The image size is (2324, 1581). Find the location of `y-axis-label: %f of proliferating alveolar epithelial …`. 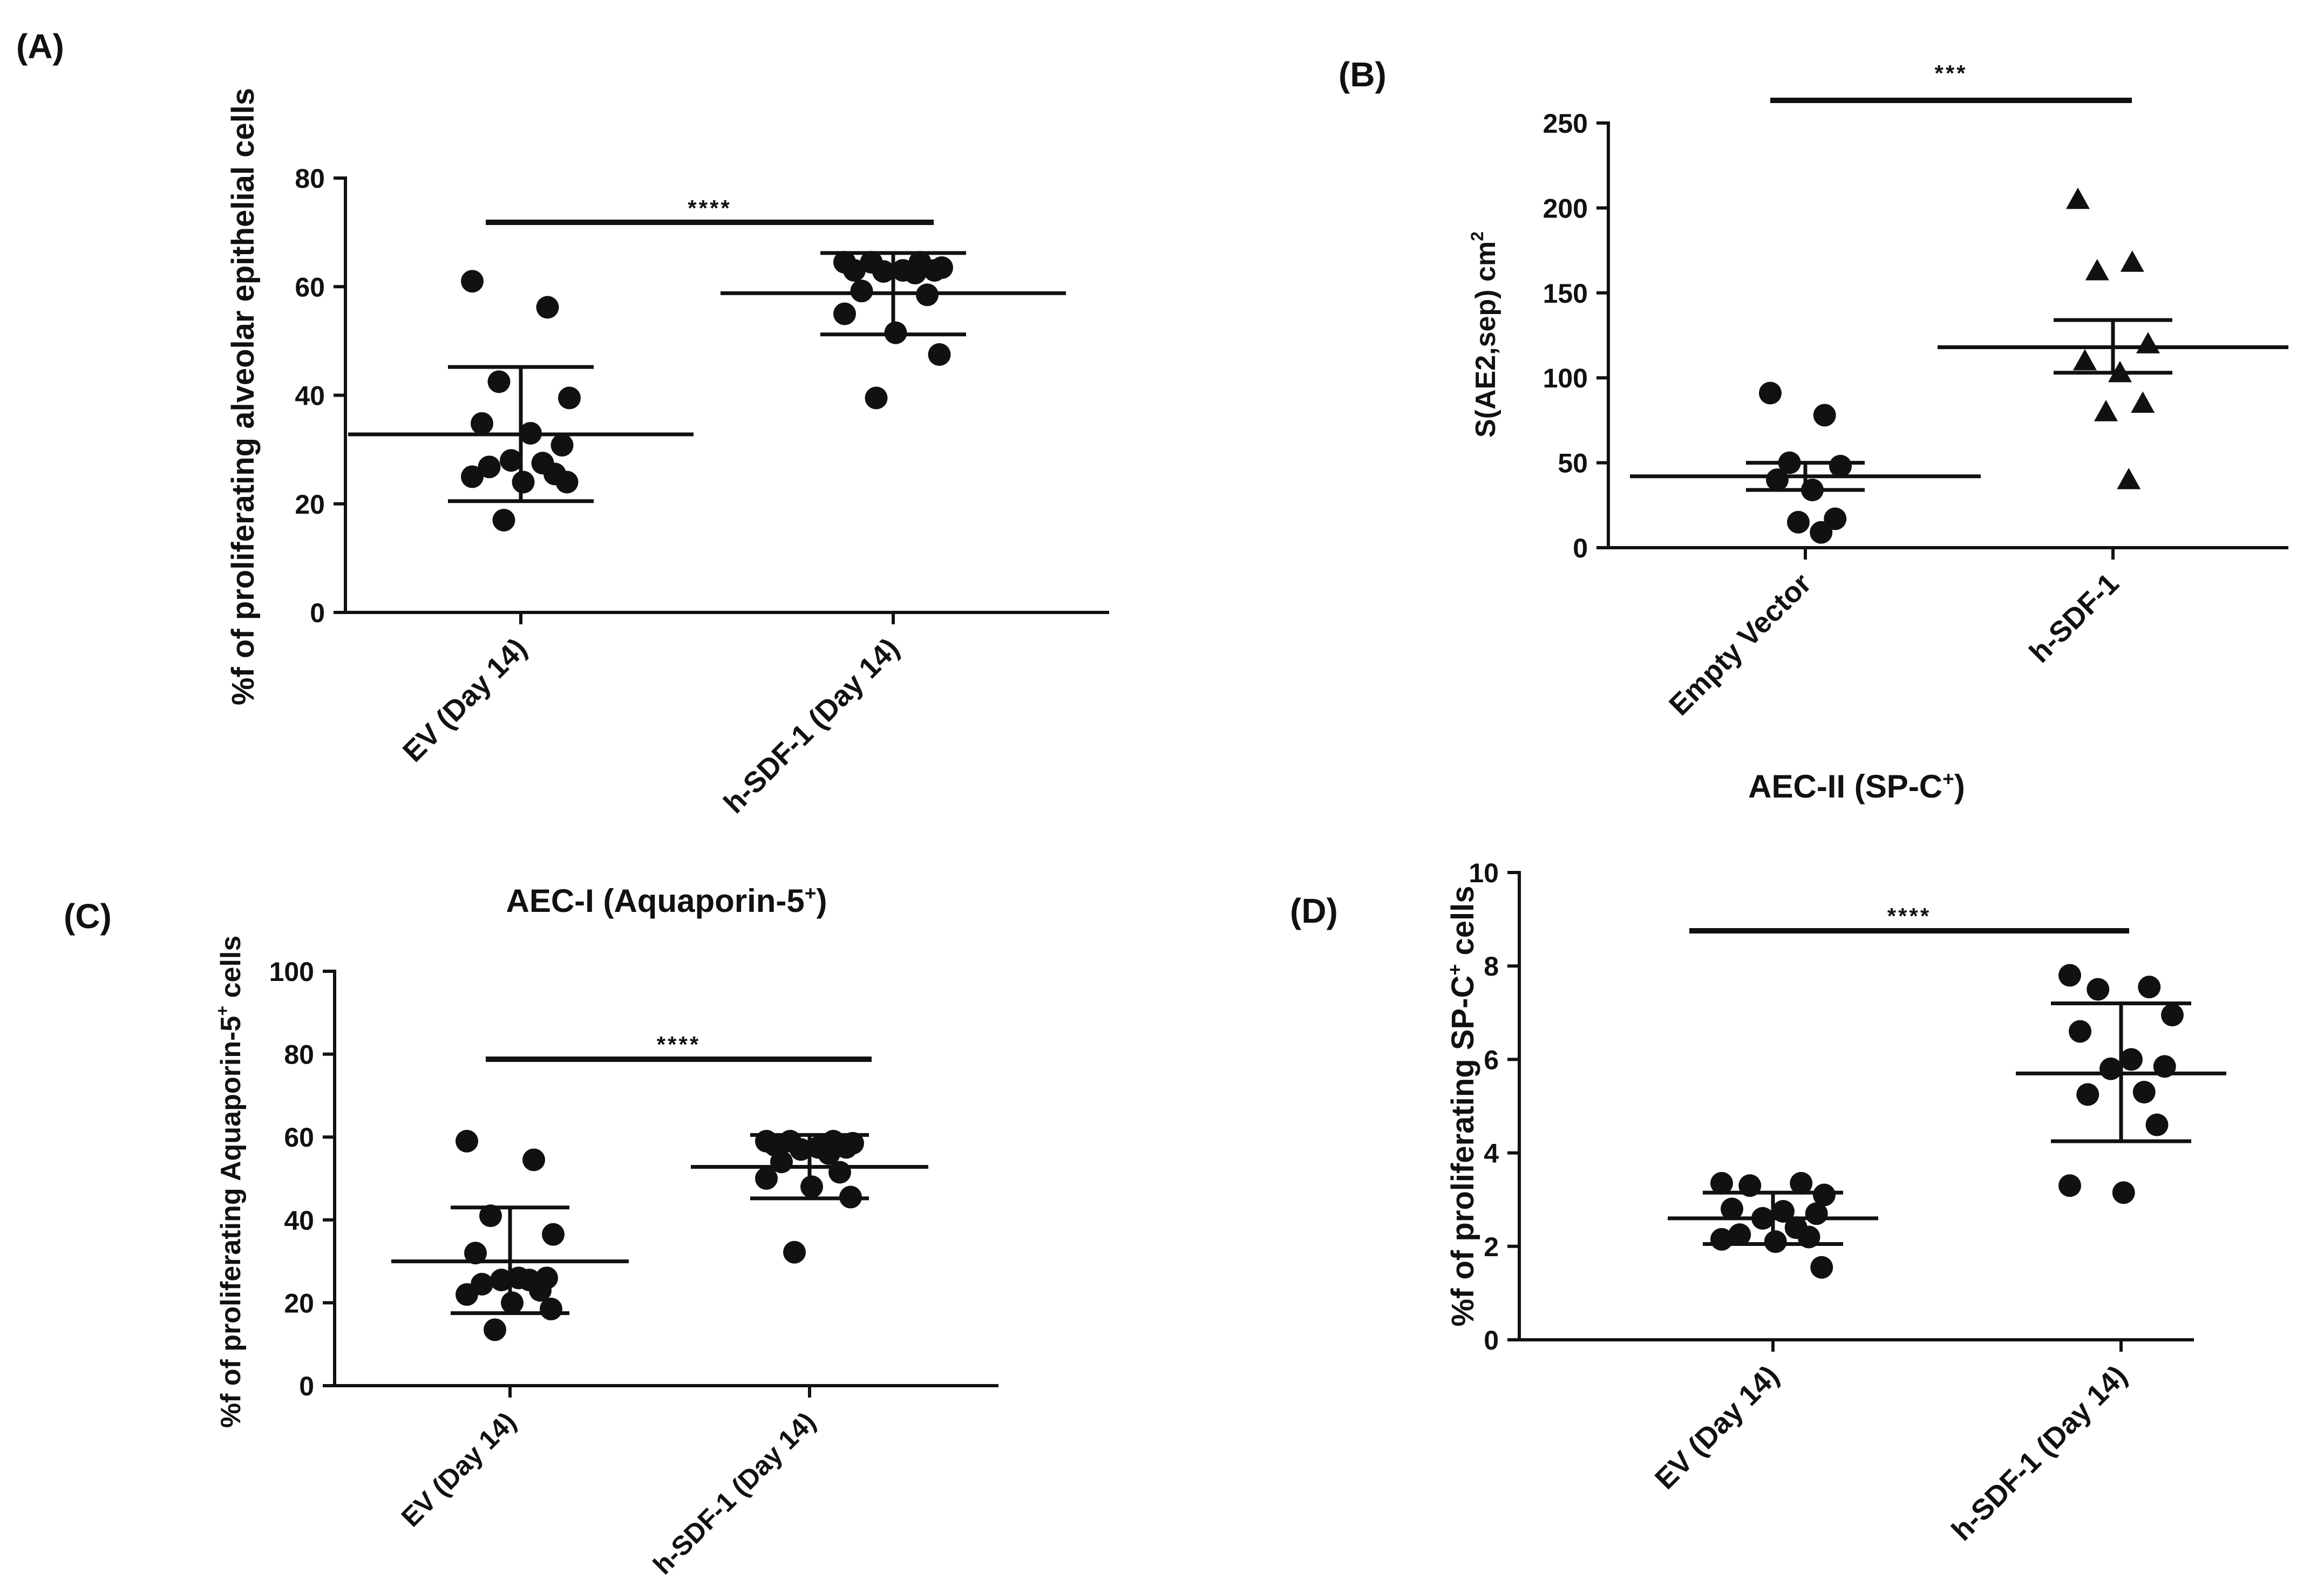

y-axis-label: %f of proliferating alveolar epithelial … is located at coordinates (243, 397).